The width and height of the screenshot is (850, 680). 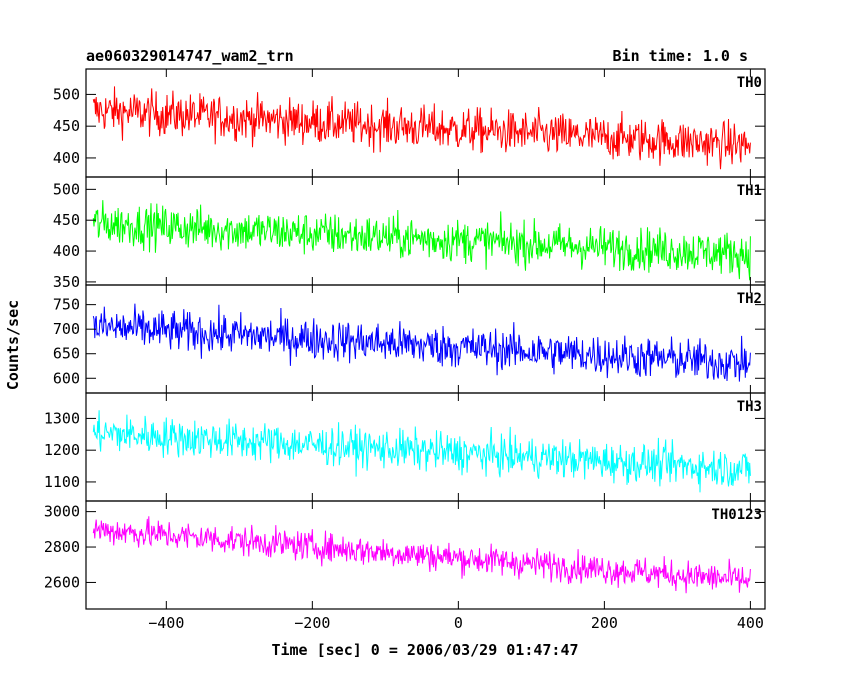 What do you see at coordinates (62, 512) in the screenshot?
I see `y-tick-label: 3000` at bounding box center [62, 512].